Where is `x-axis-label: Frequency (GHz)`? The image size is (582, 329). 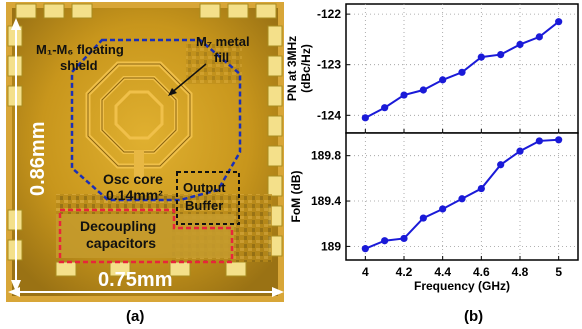 x-axis-label: Frequency (GHz) is located at coordinates (462, 286).